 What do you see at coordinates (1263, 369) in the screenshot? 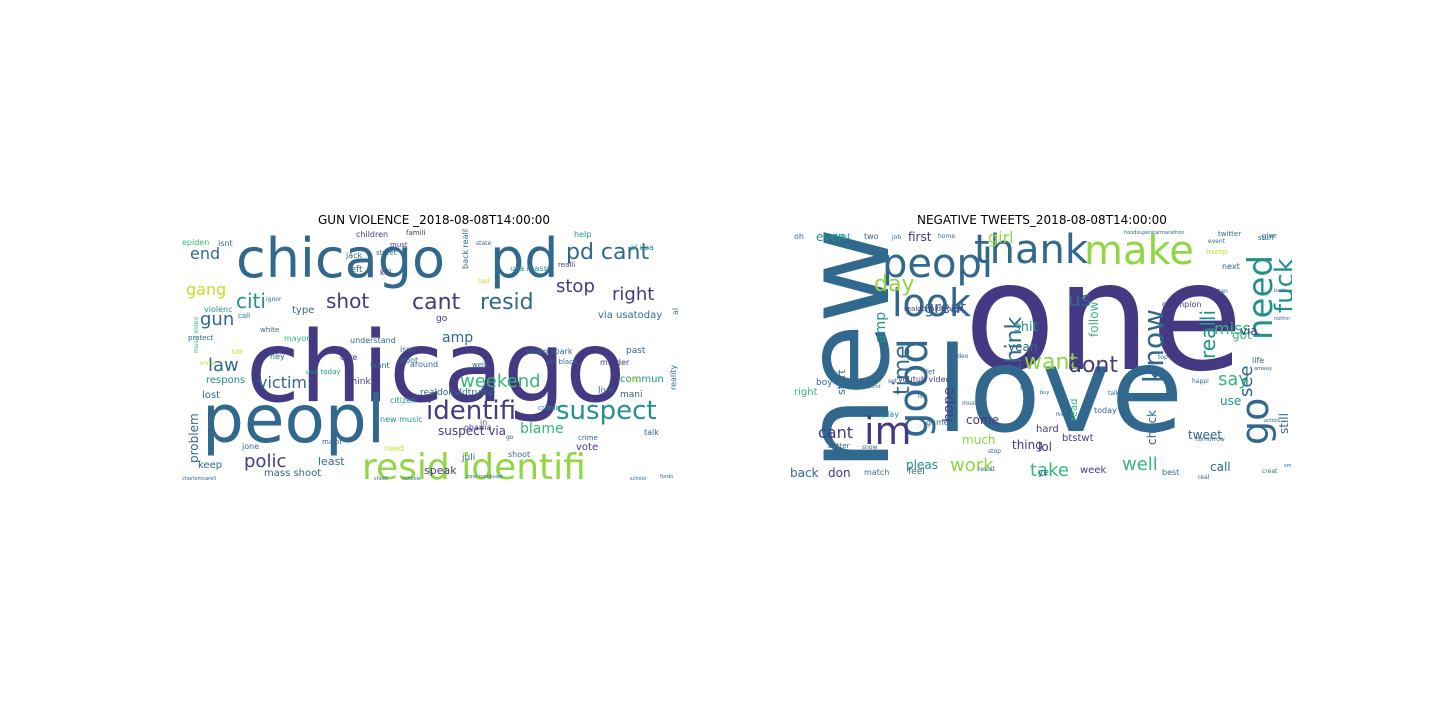
I see `right-cloud-word: amway` at bounding box center [1263, 369].